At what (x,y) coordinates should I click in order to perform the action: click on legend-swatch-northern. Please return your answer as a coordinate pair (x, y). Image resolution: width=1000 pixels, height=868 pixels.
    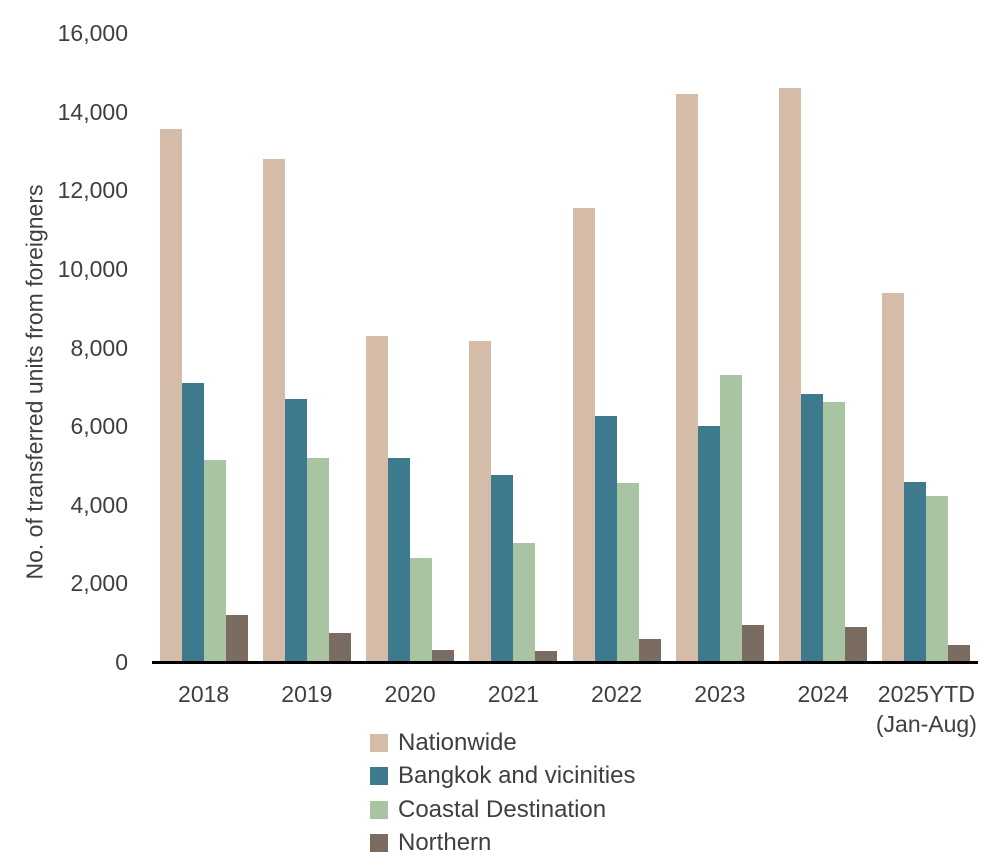
    Looking at the image, I should click on (379, 843).